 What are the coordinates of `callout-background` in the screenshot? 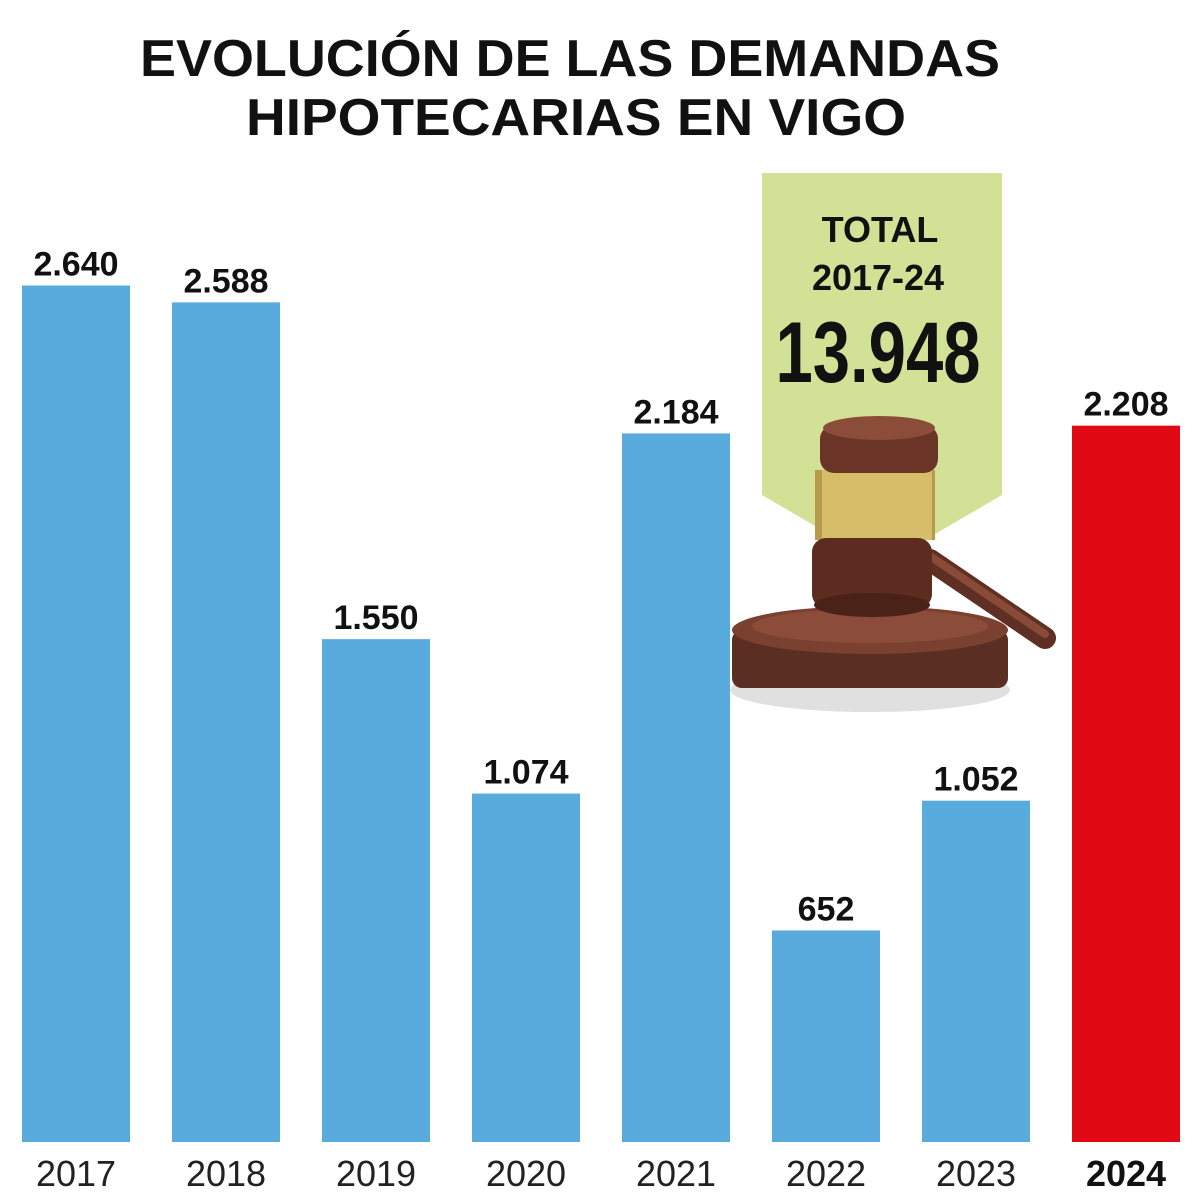 It's located at (882, 369).